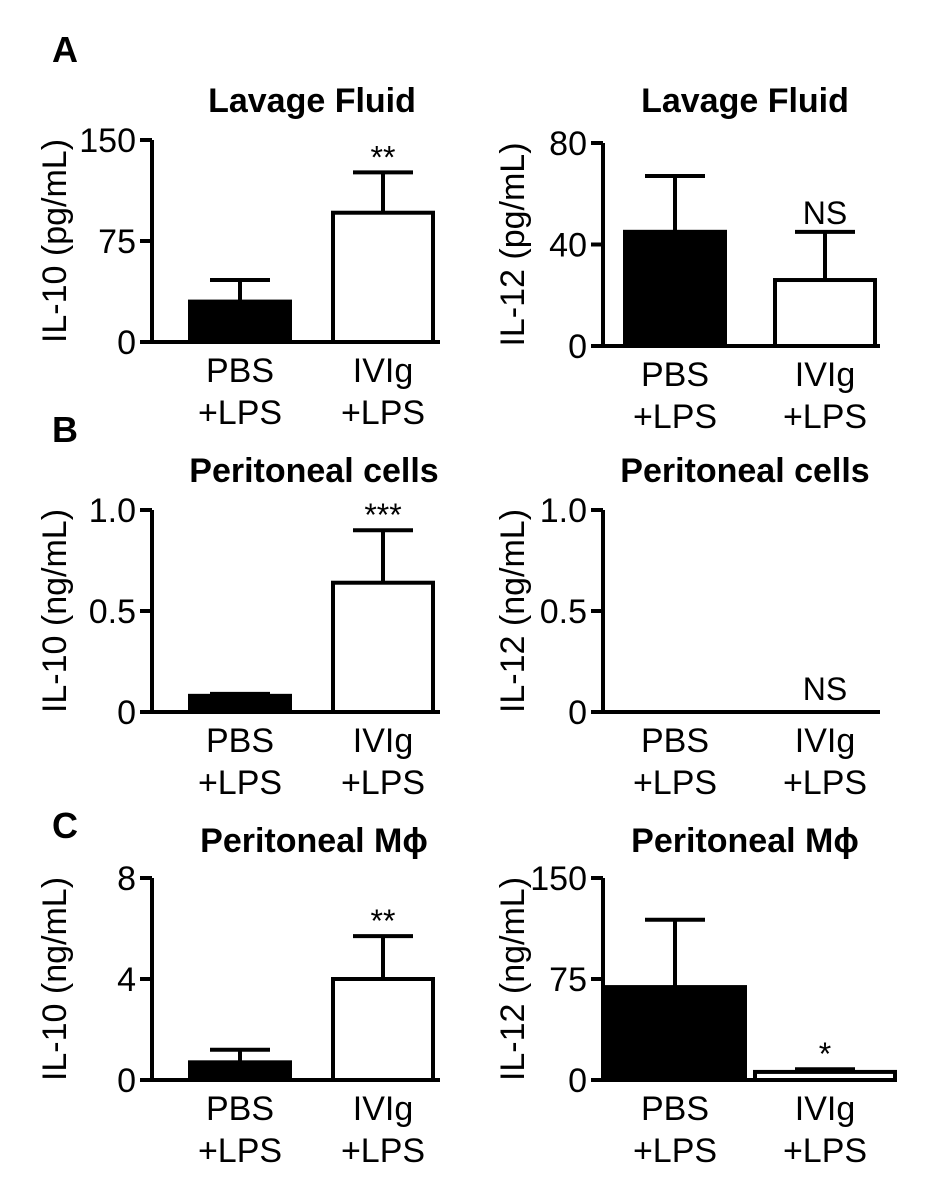 This screenshot has height=1200, width=938. Describe the element at coordinates (383, 157) in the screenshot. I see `panel-1-significance-2: **` at that location.